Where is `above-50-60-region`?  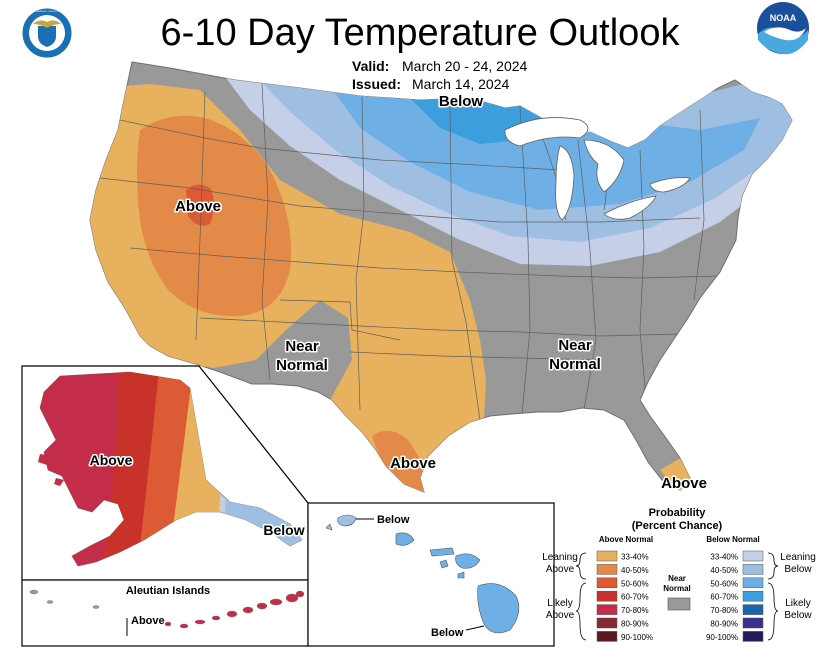
above-50-60-region is located at coordinates (200, 205).